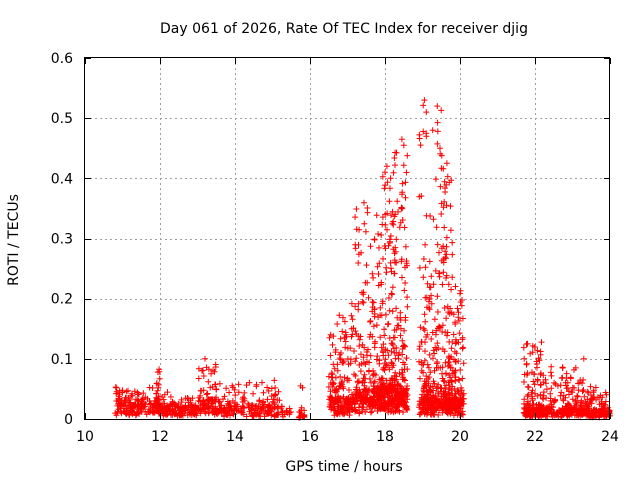  I want to click on x-tick-label: 12, so click(160, 437).